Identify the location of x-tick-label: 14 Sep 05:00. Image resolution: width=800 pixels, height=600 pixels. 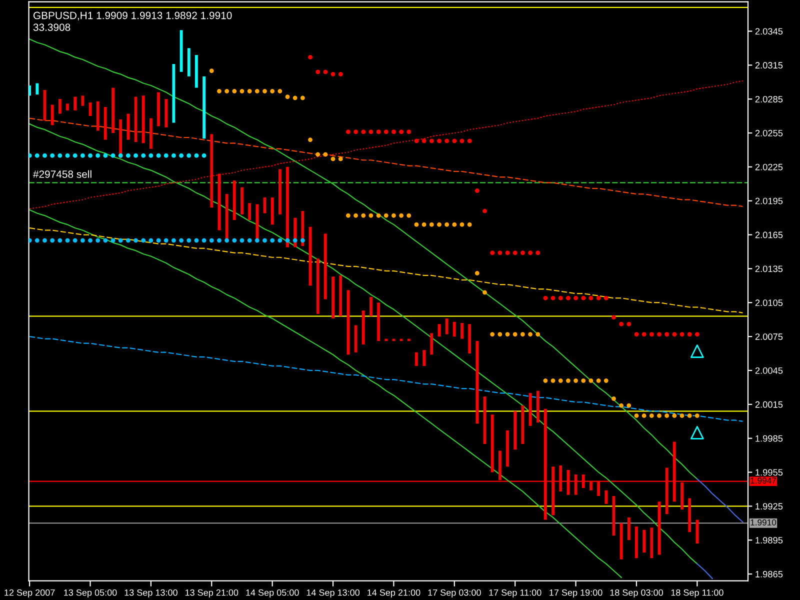
(272, 593).